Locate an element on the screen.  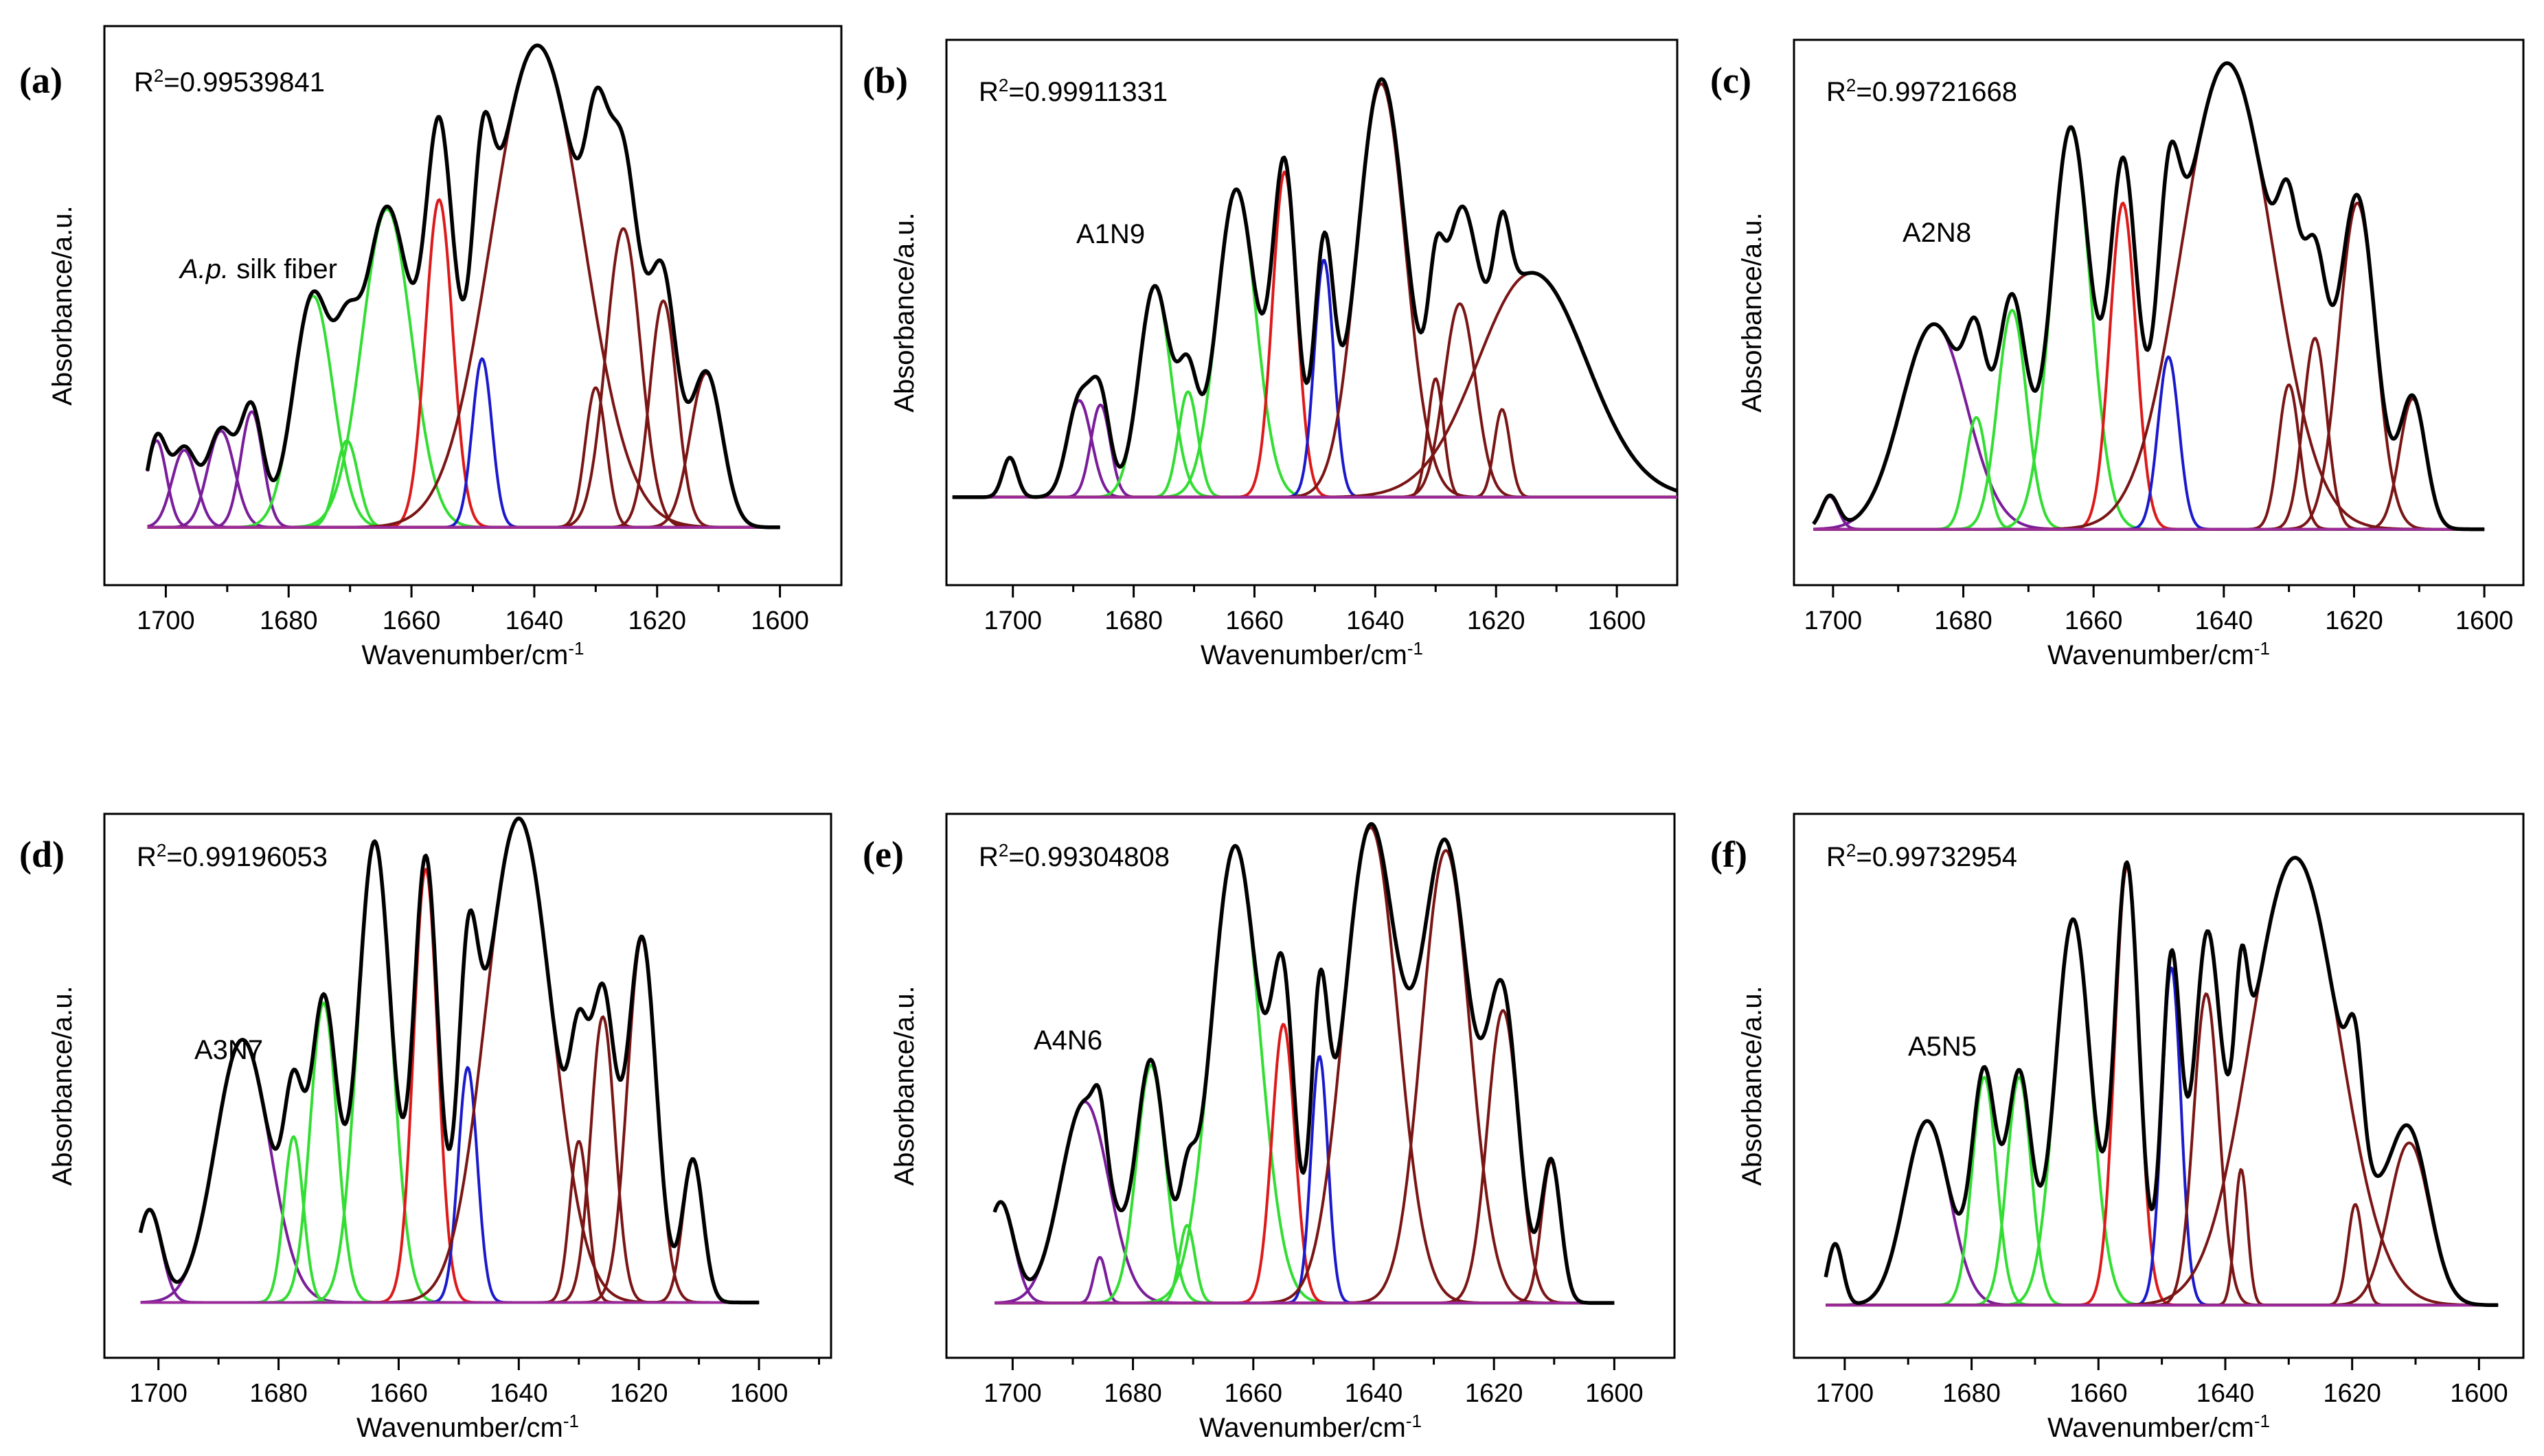
fitted-peak-purple is located at coordinates (2162, 1213).